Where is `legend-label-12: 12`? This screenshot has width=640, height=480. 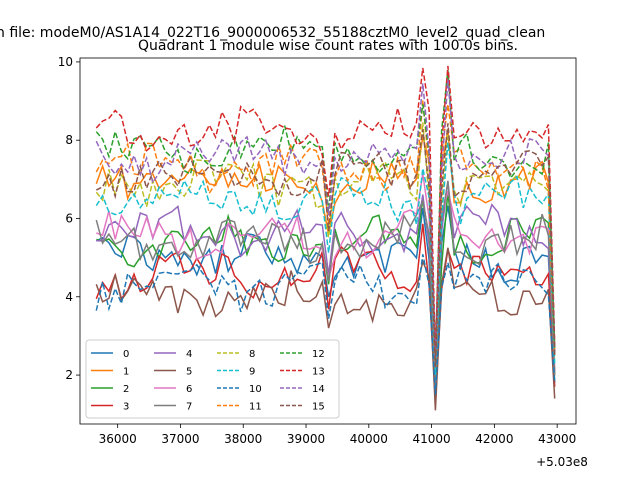
legend-label-12: 12 is located at coordinates (318, 354).